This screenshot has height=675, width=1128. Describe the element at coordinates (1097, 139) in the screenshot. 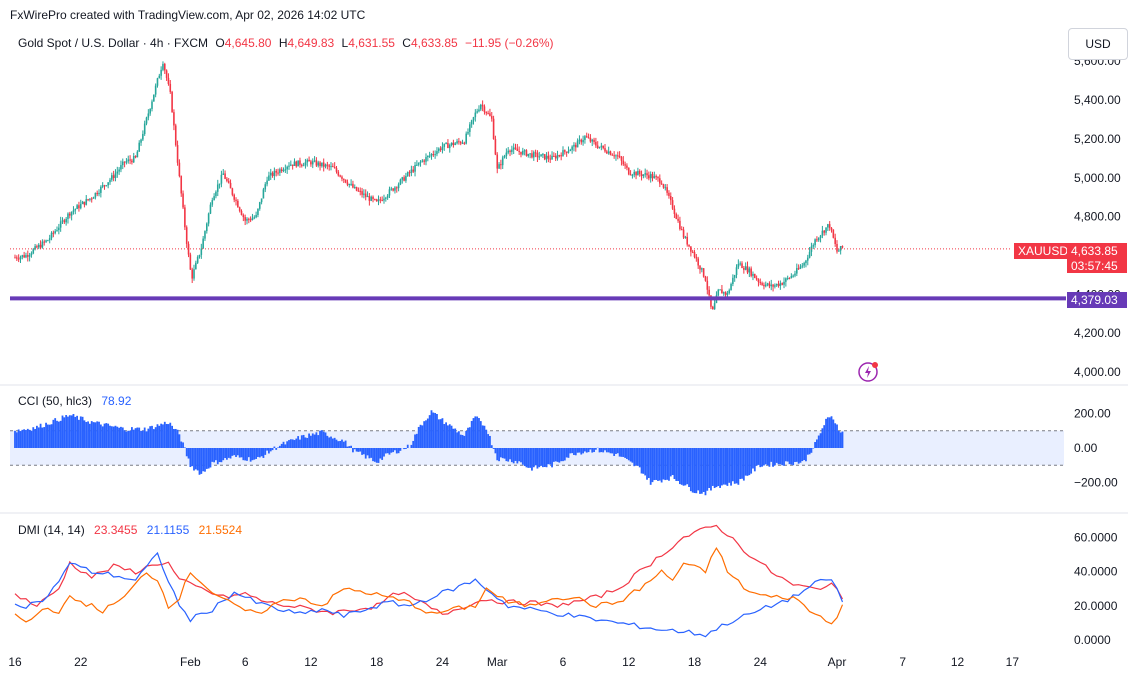

I see `price-axis-tick: 5,200.00` at that location.